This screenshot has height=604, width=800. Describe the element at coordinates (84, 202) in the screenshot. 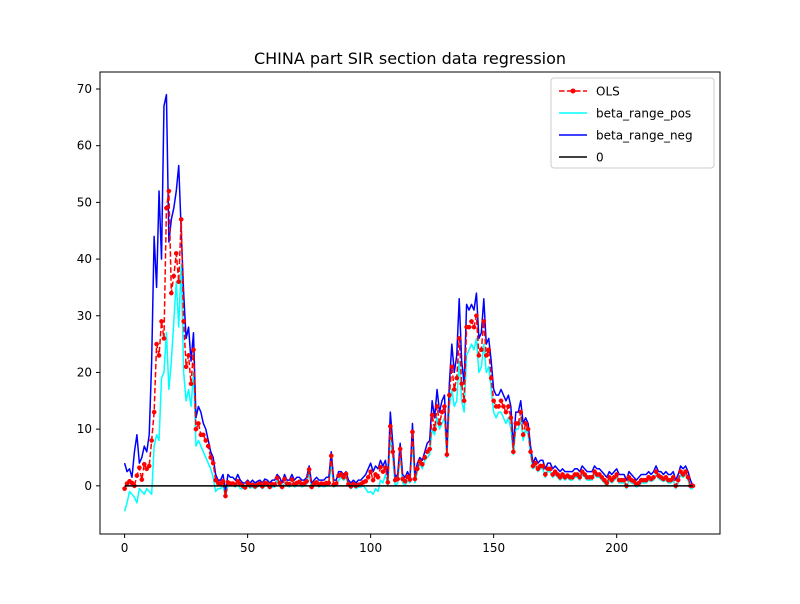

I see `y-tick-label: 50` at that location.